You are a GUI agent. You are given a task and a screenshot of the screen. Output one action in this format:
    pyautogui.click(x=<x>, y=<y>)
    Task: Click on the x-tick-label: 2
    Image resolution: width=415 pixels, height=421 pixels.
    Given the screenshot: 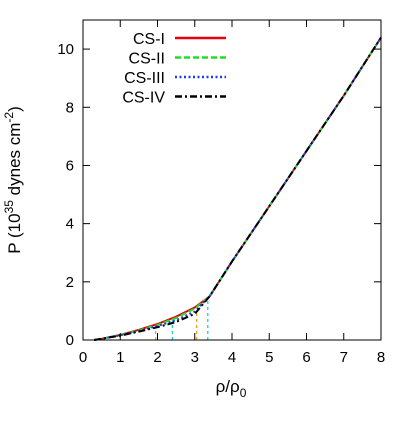 What is the action you would take?
    pyautogui.click(x=157, y=357)
    